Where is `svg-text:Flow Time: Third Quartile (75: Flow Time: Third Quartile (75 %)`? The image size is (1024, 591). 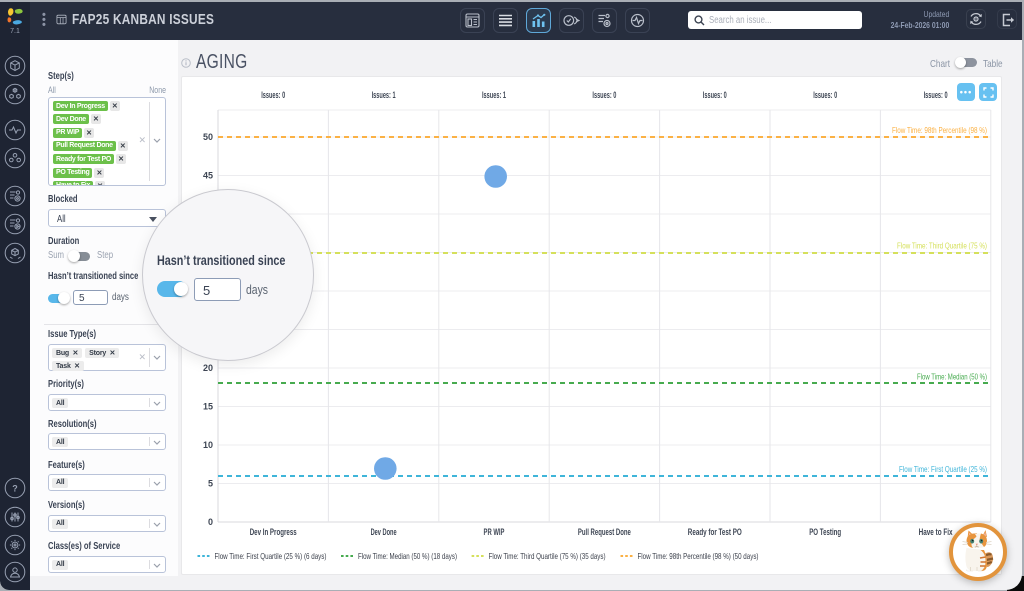 svg-text:Flow Time: Third Quartile (75: Flow Time: Third Quartile (75 %) is located at coordinates (942, 246).